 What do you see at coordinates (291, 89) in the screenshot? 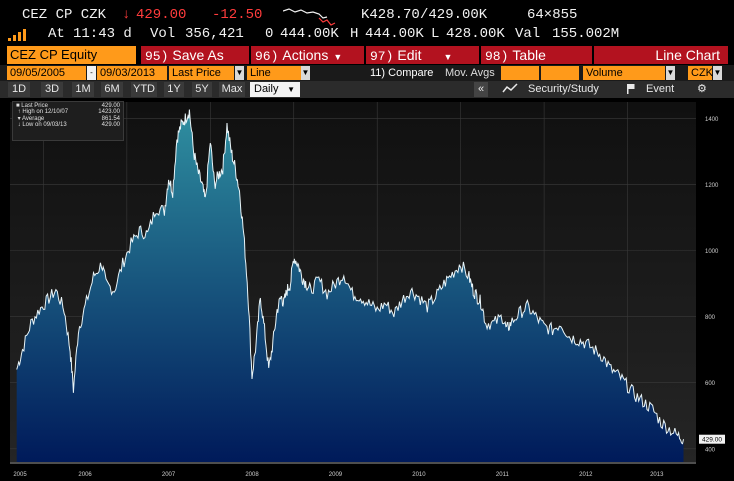
I see `frequency-dropdown-icon: ▼` at bounding box center [291, 89].